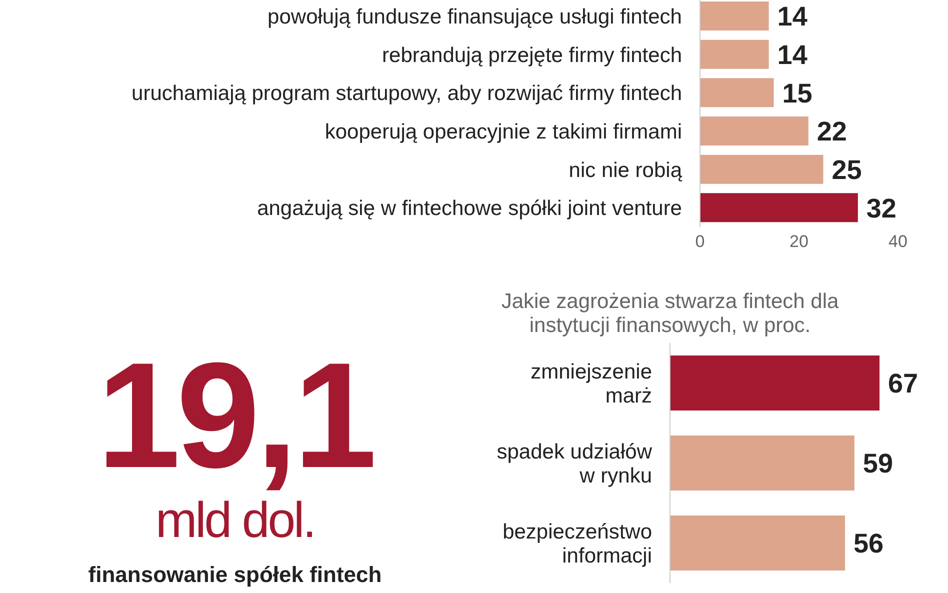 This screenshot has width=948, height=593. Describe the element at coordinates (831, 131) in the screenshot. I see `data-label: 22` at that location.